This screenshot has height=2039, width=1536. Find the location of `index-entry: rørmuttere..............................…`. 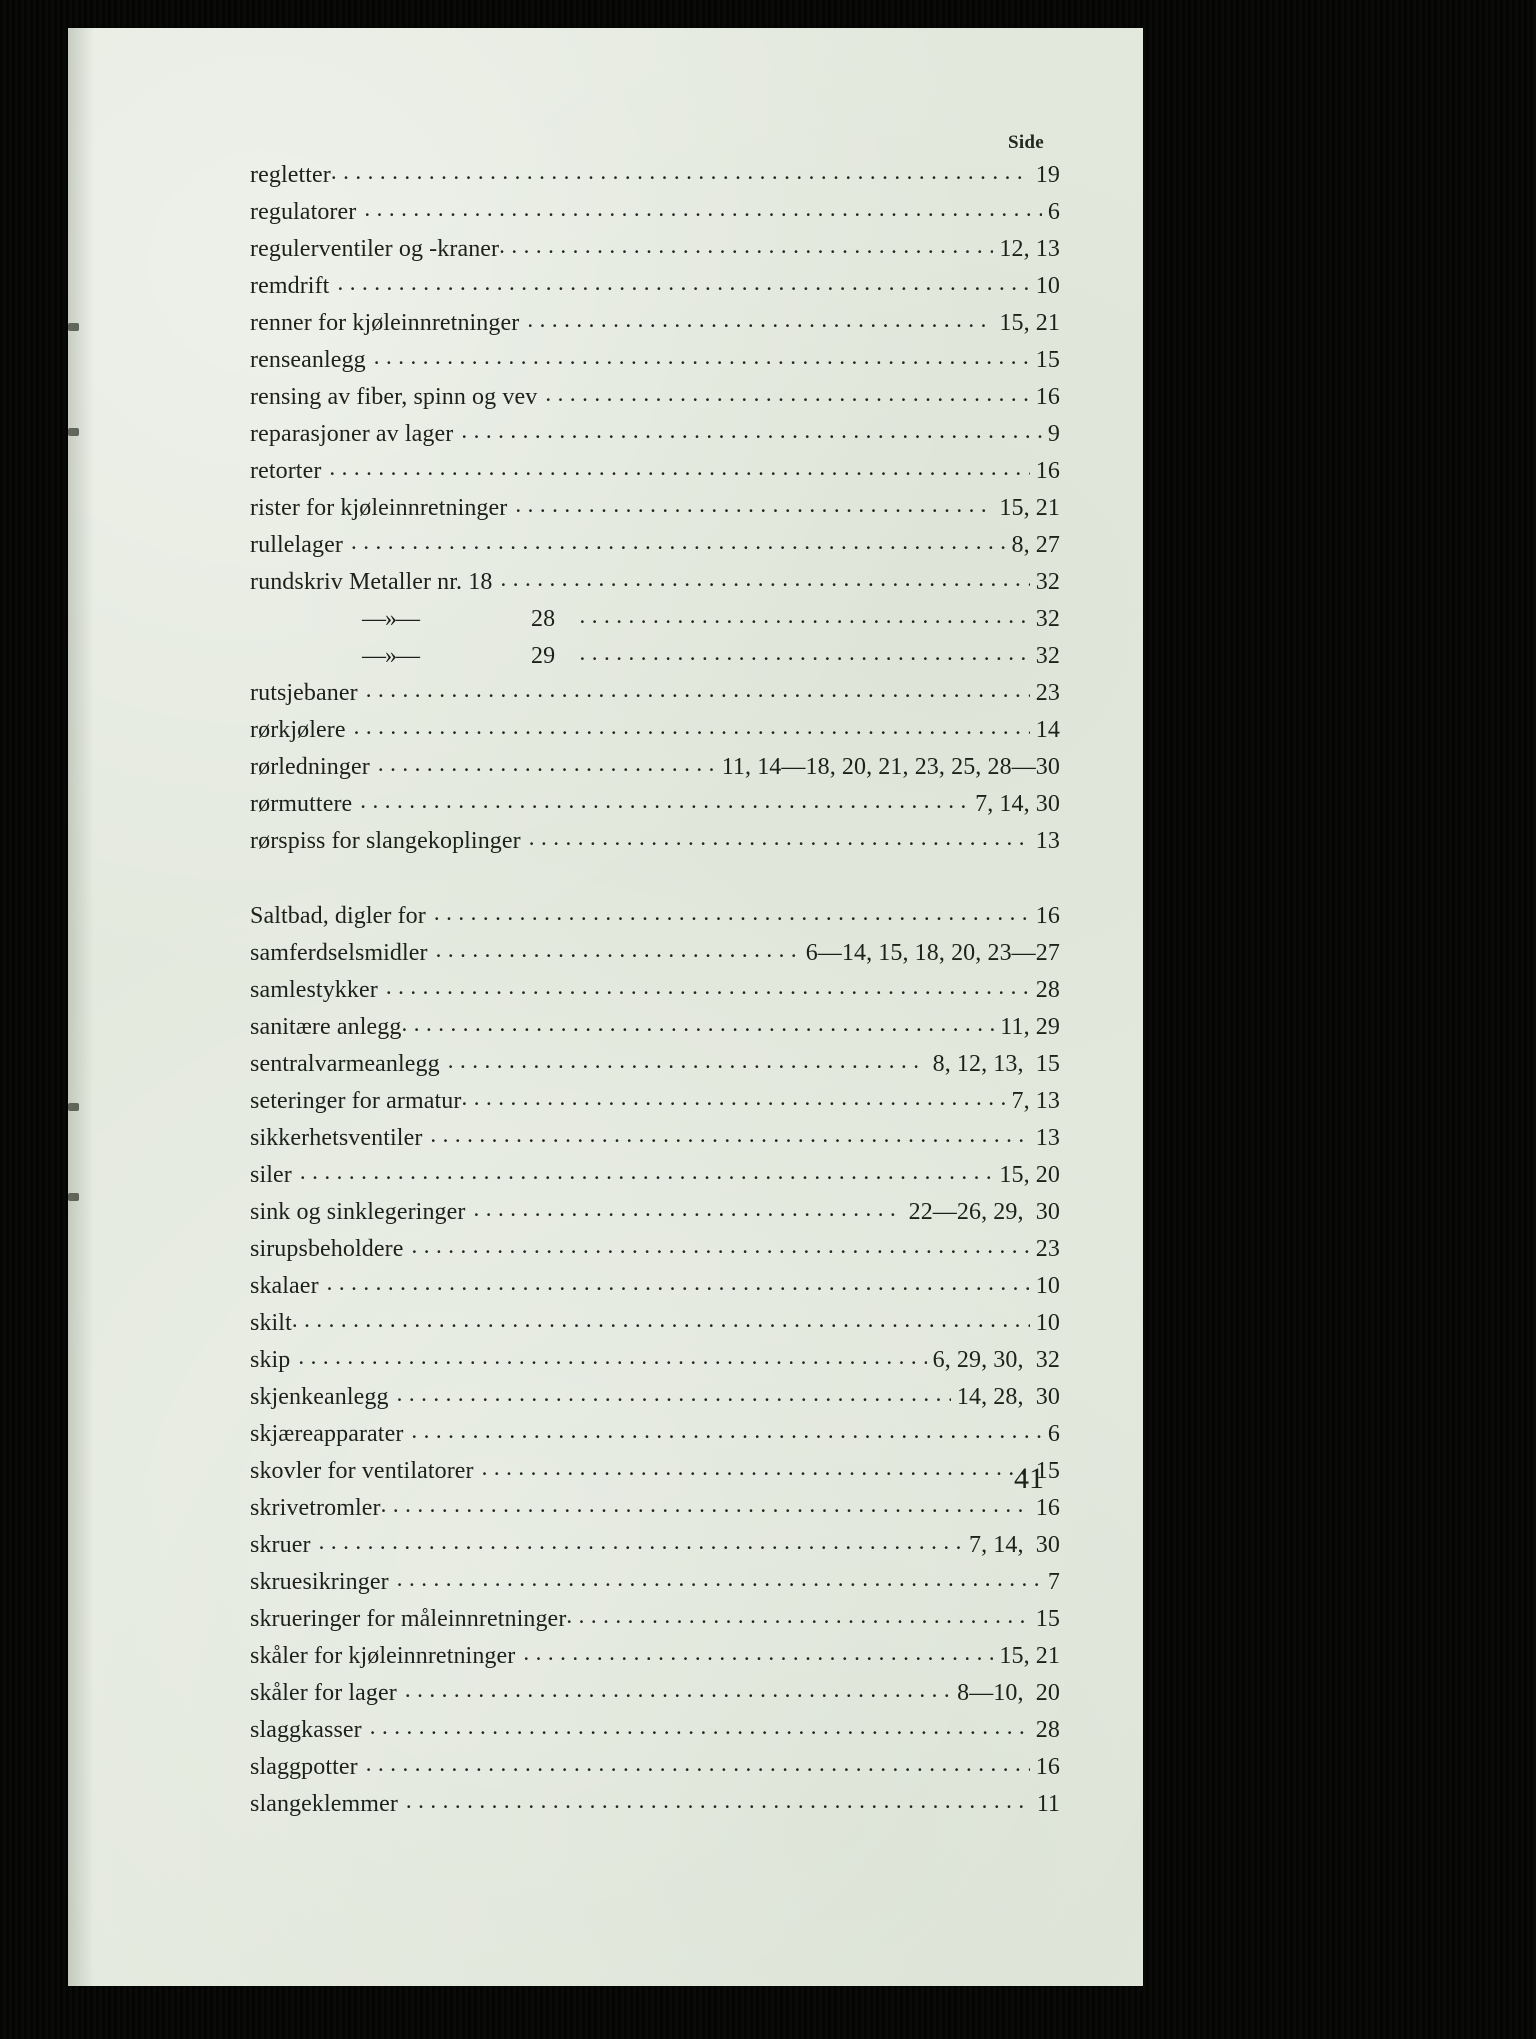

index-entry: rørmuttere..............................… is located at coordinates (655, 808).